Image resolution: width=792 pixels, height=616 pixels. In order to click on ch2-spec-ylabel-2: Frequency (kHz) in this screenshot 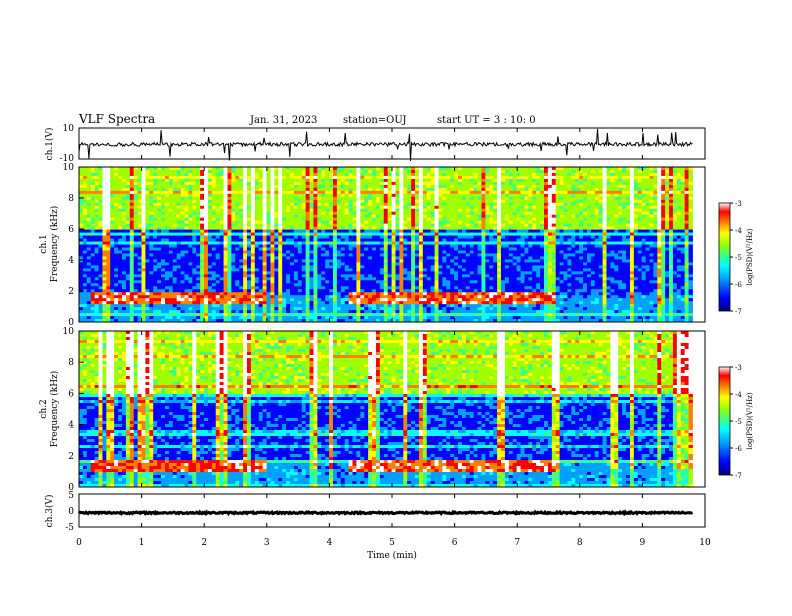, I will do `click(54, 409)`.